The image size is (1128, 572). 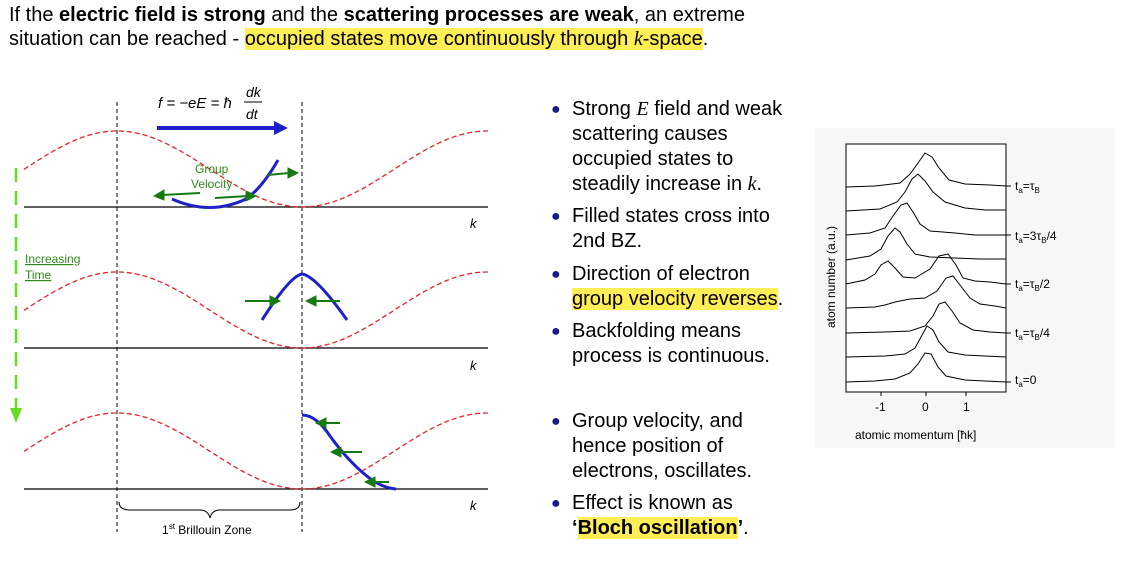 I want to click on traces, so click(x=926, y=267).